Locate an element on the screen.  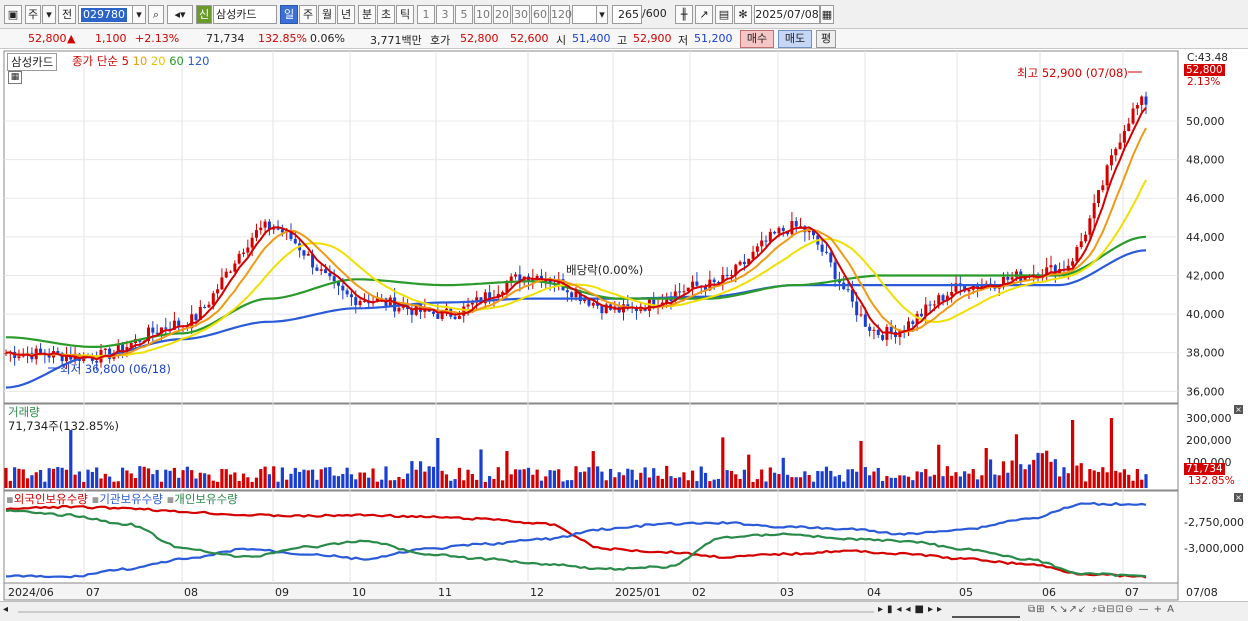
buy-button: 매수 is located at coordinates (757, 39).